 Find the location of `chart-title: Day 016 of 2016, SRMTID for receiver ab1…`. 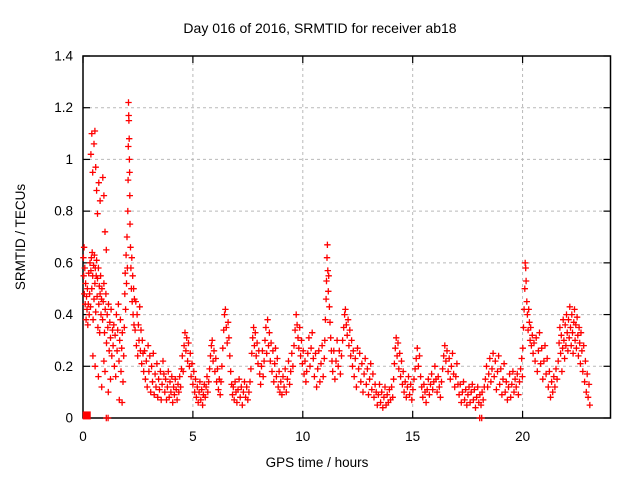

chart-title: Day 016 of 2016, SRMTID for receiver ab1… is located at coordinates (319, 28).